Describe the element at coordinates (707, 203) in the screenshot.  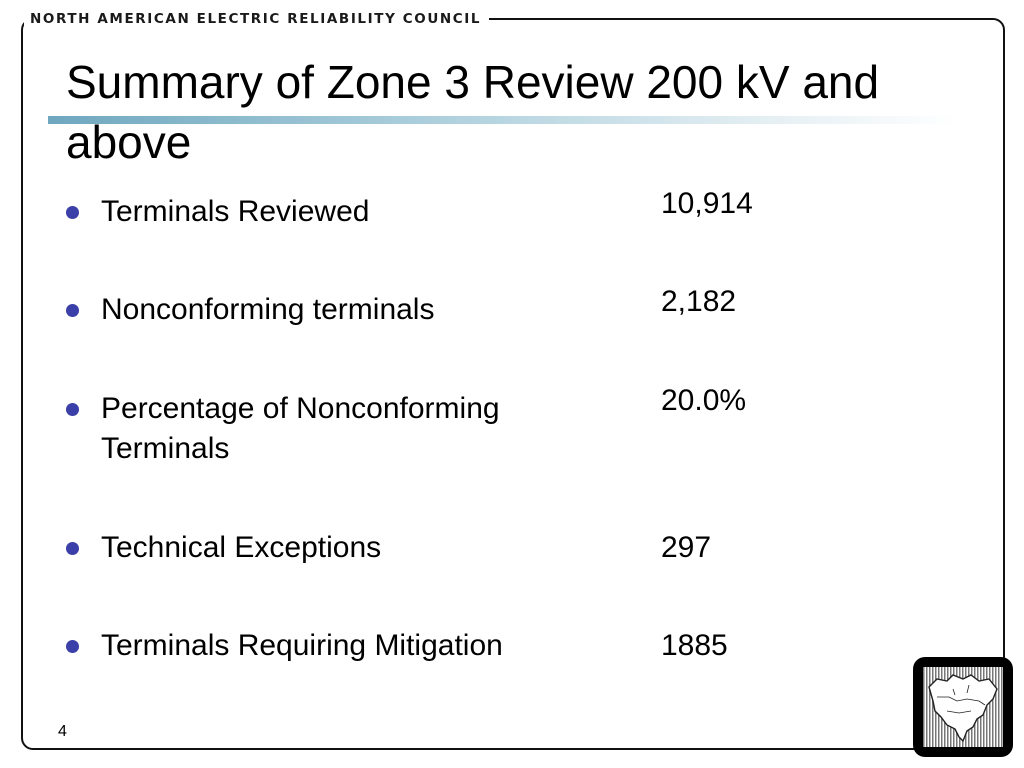
I see `summary-value: 10,914` at that location.